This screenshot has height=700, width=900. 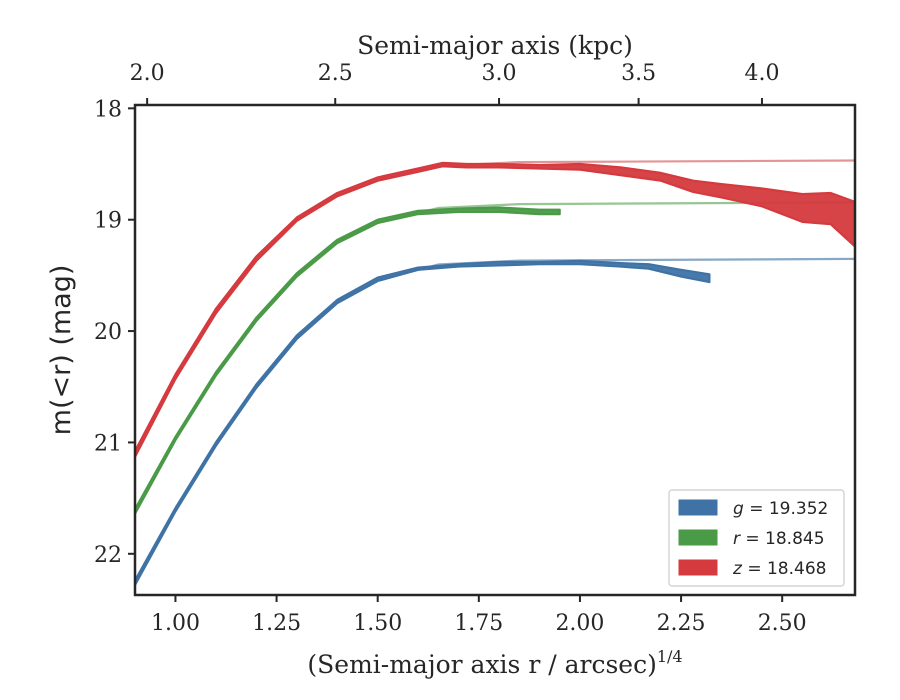 I want to click on y-tick-label: 21, so click(x=108, y=443).